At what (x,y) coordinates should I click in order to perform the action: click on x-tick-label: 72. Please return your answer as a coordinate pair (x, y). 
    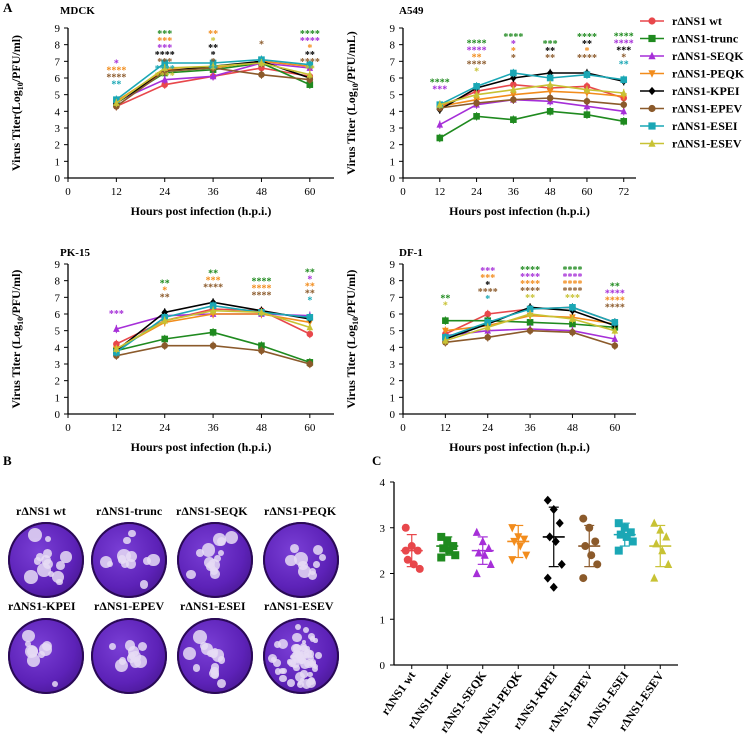
    Looking at the image, I should click on (623, 192).